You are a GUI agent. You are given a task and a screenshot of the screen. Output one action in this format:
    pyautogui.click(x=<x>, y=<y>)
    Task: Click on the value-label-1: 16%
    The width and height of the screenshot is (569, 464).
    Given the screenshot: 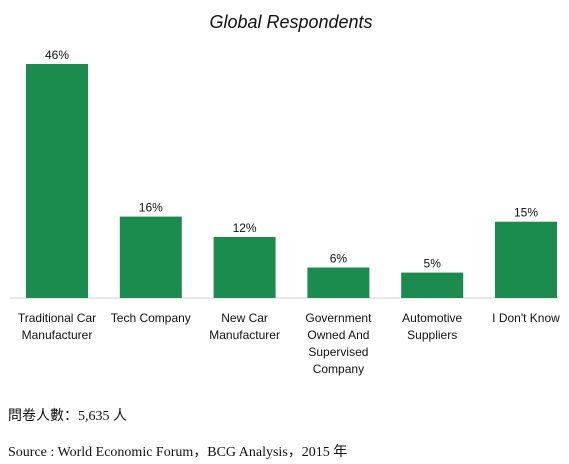 What is the action you would take?
    pyautogui.click(x=151, y=208)
    